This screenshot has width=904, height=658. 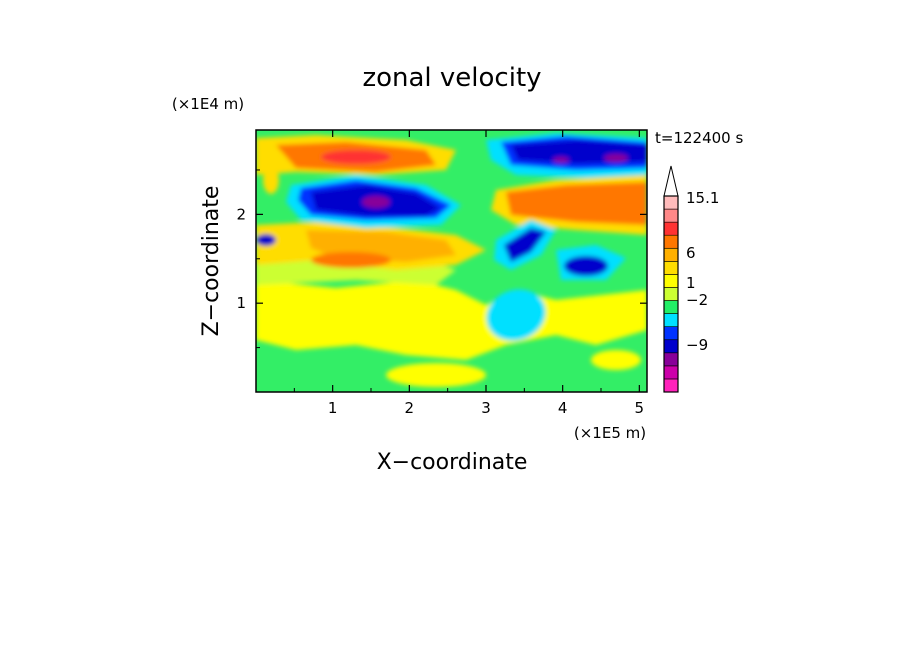 I want to click on field-gold-left-edge, so click(x=271, y=180).